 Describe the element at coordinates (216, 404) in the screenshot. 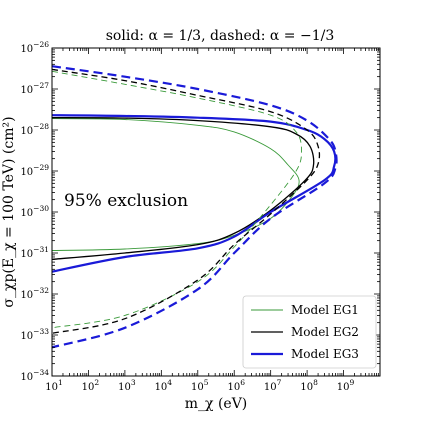

I see `x-axis-label: m_χ (eV)` at that location.